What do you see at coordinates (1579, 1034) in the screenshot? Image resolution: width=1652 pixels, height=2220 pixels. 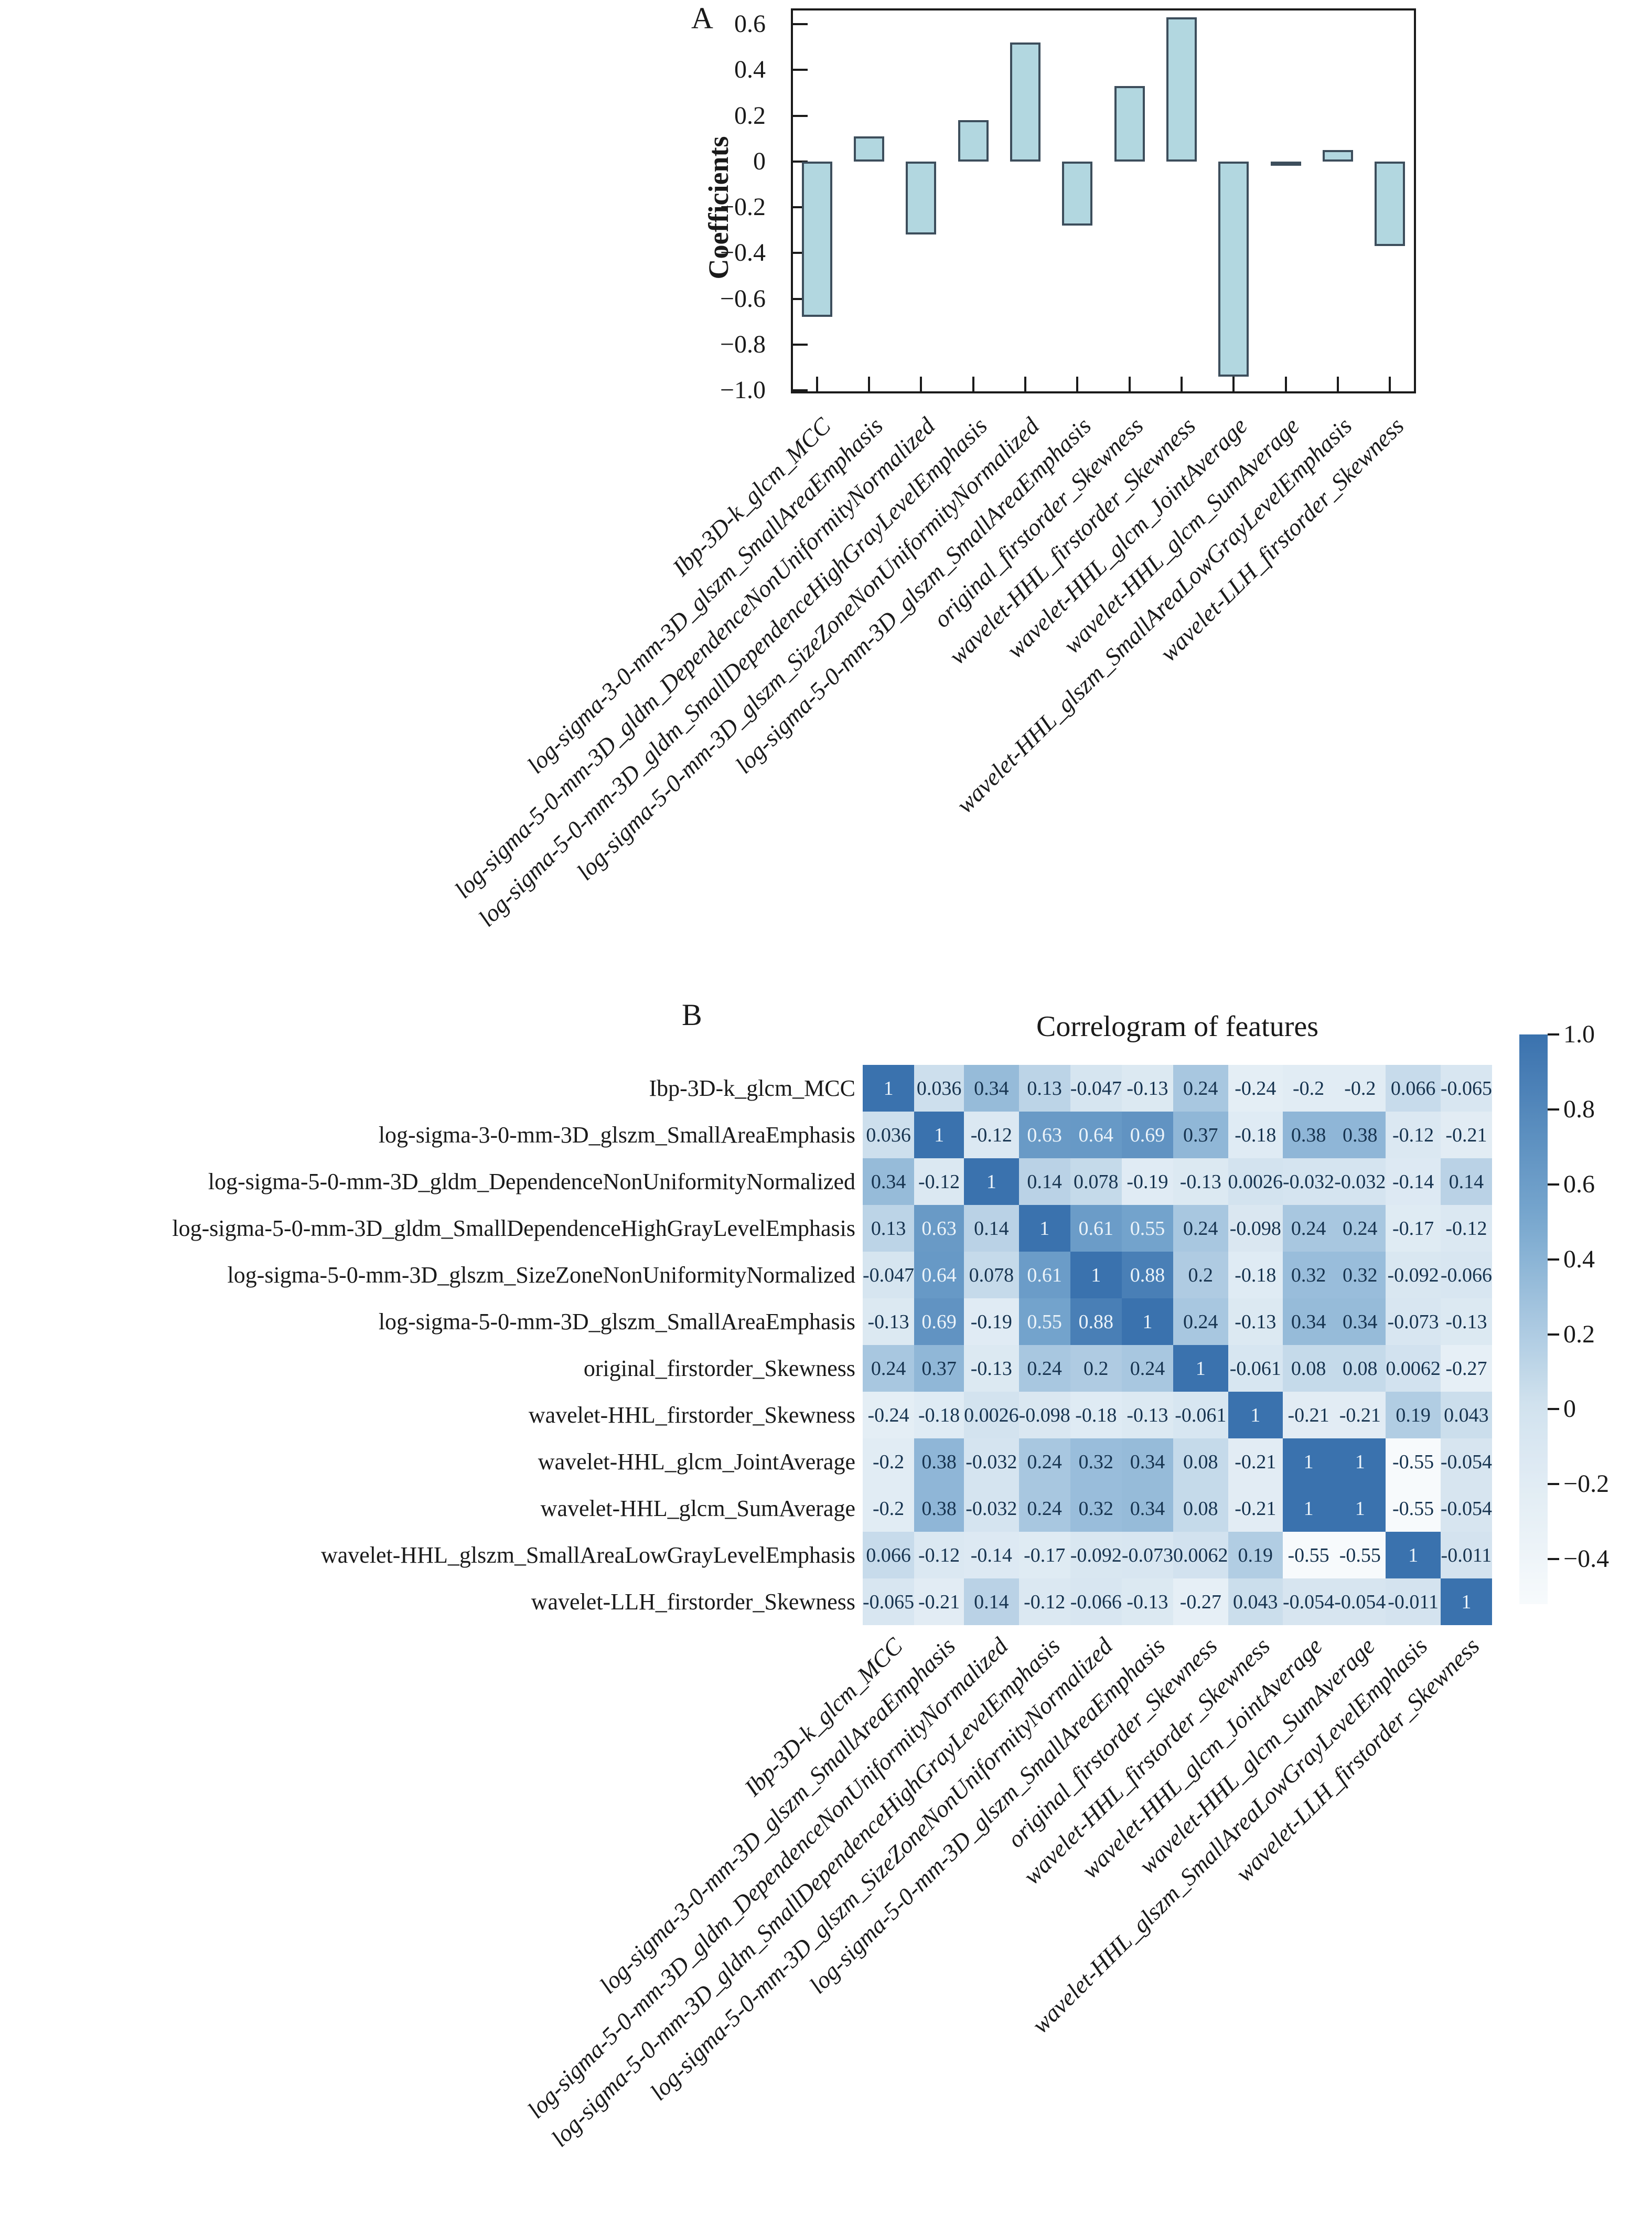 I see `colorbar-tick-label: 1.0` at bounding box center [1579, 1034].